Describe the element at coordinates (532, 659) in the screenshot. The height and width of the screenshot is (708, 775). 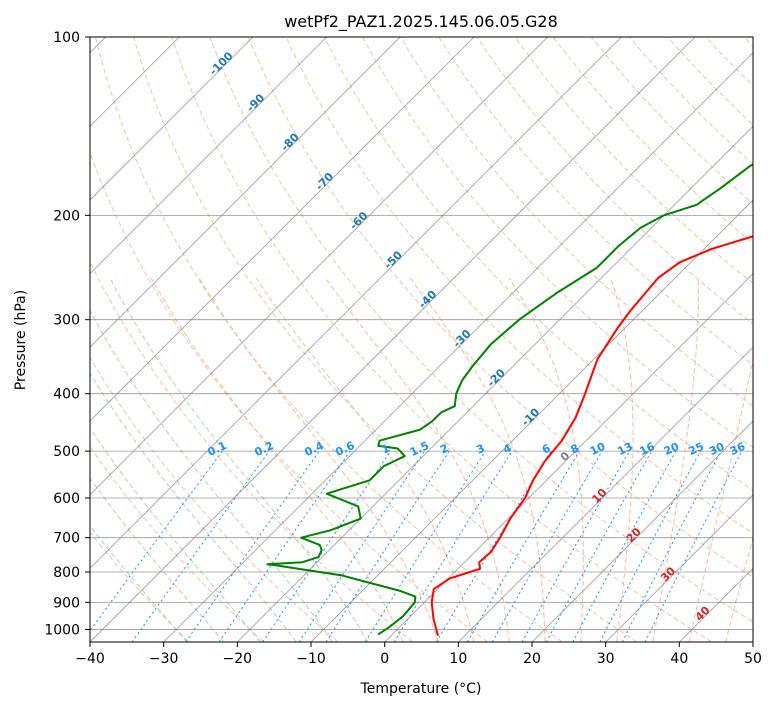
I see `x-tick-label: 20` at that location.